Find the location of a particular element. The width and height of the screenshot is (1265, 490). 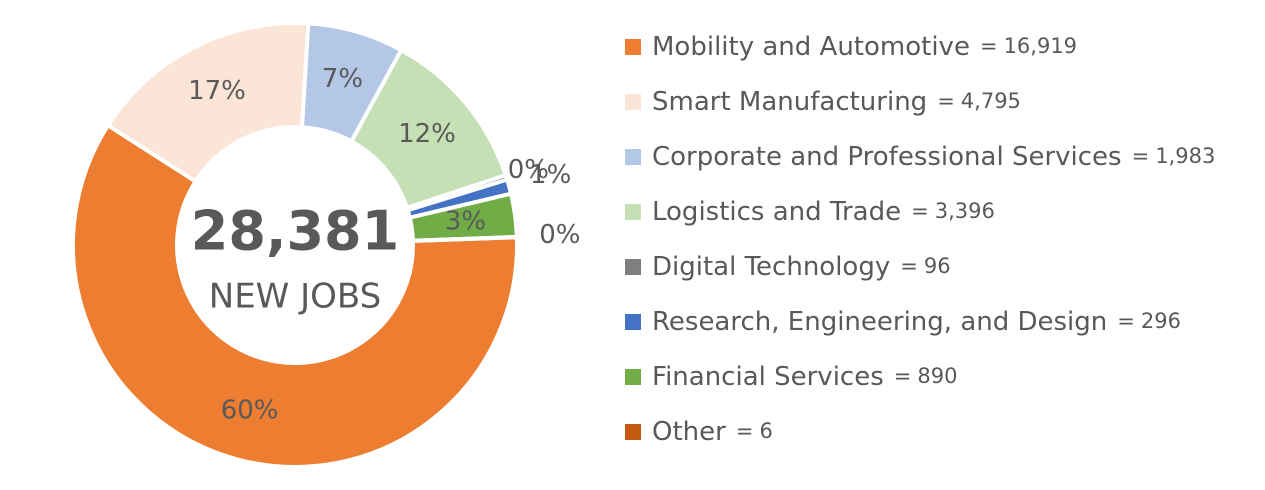

legend-name: Research, Engineering, and Design is located at coordinates (879, 322).